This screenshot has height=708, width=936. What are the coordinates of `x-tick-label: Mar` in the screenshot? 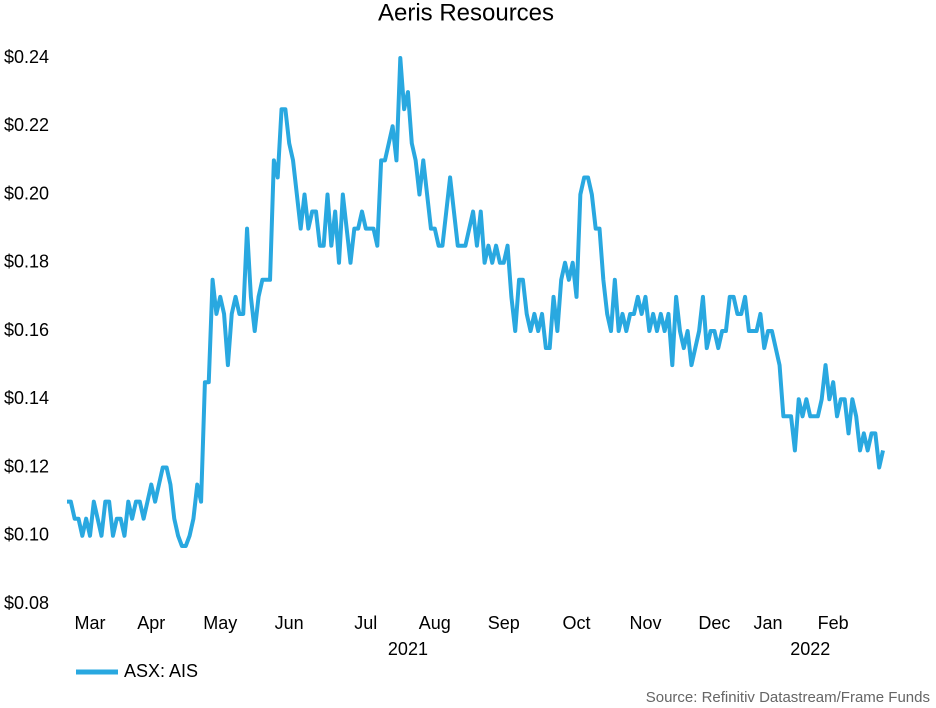 It's located at (89, 623).